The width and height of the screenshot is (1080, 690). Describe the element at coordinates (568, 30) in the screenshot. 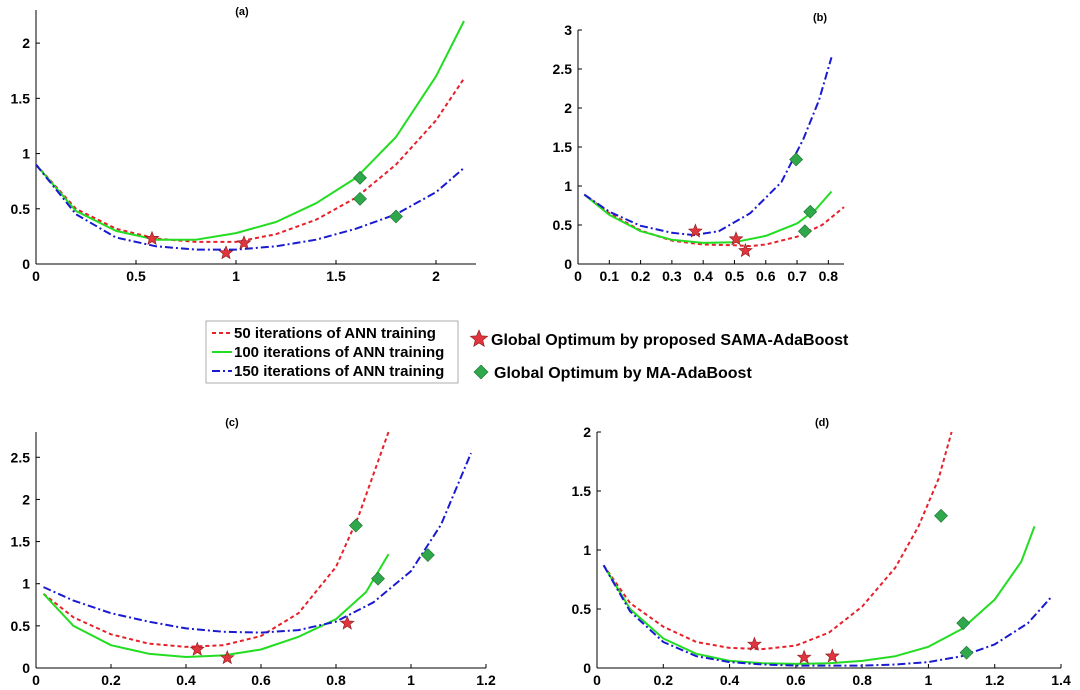

I see `y-tick-label: 3` at that location.